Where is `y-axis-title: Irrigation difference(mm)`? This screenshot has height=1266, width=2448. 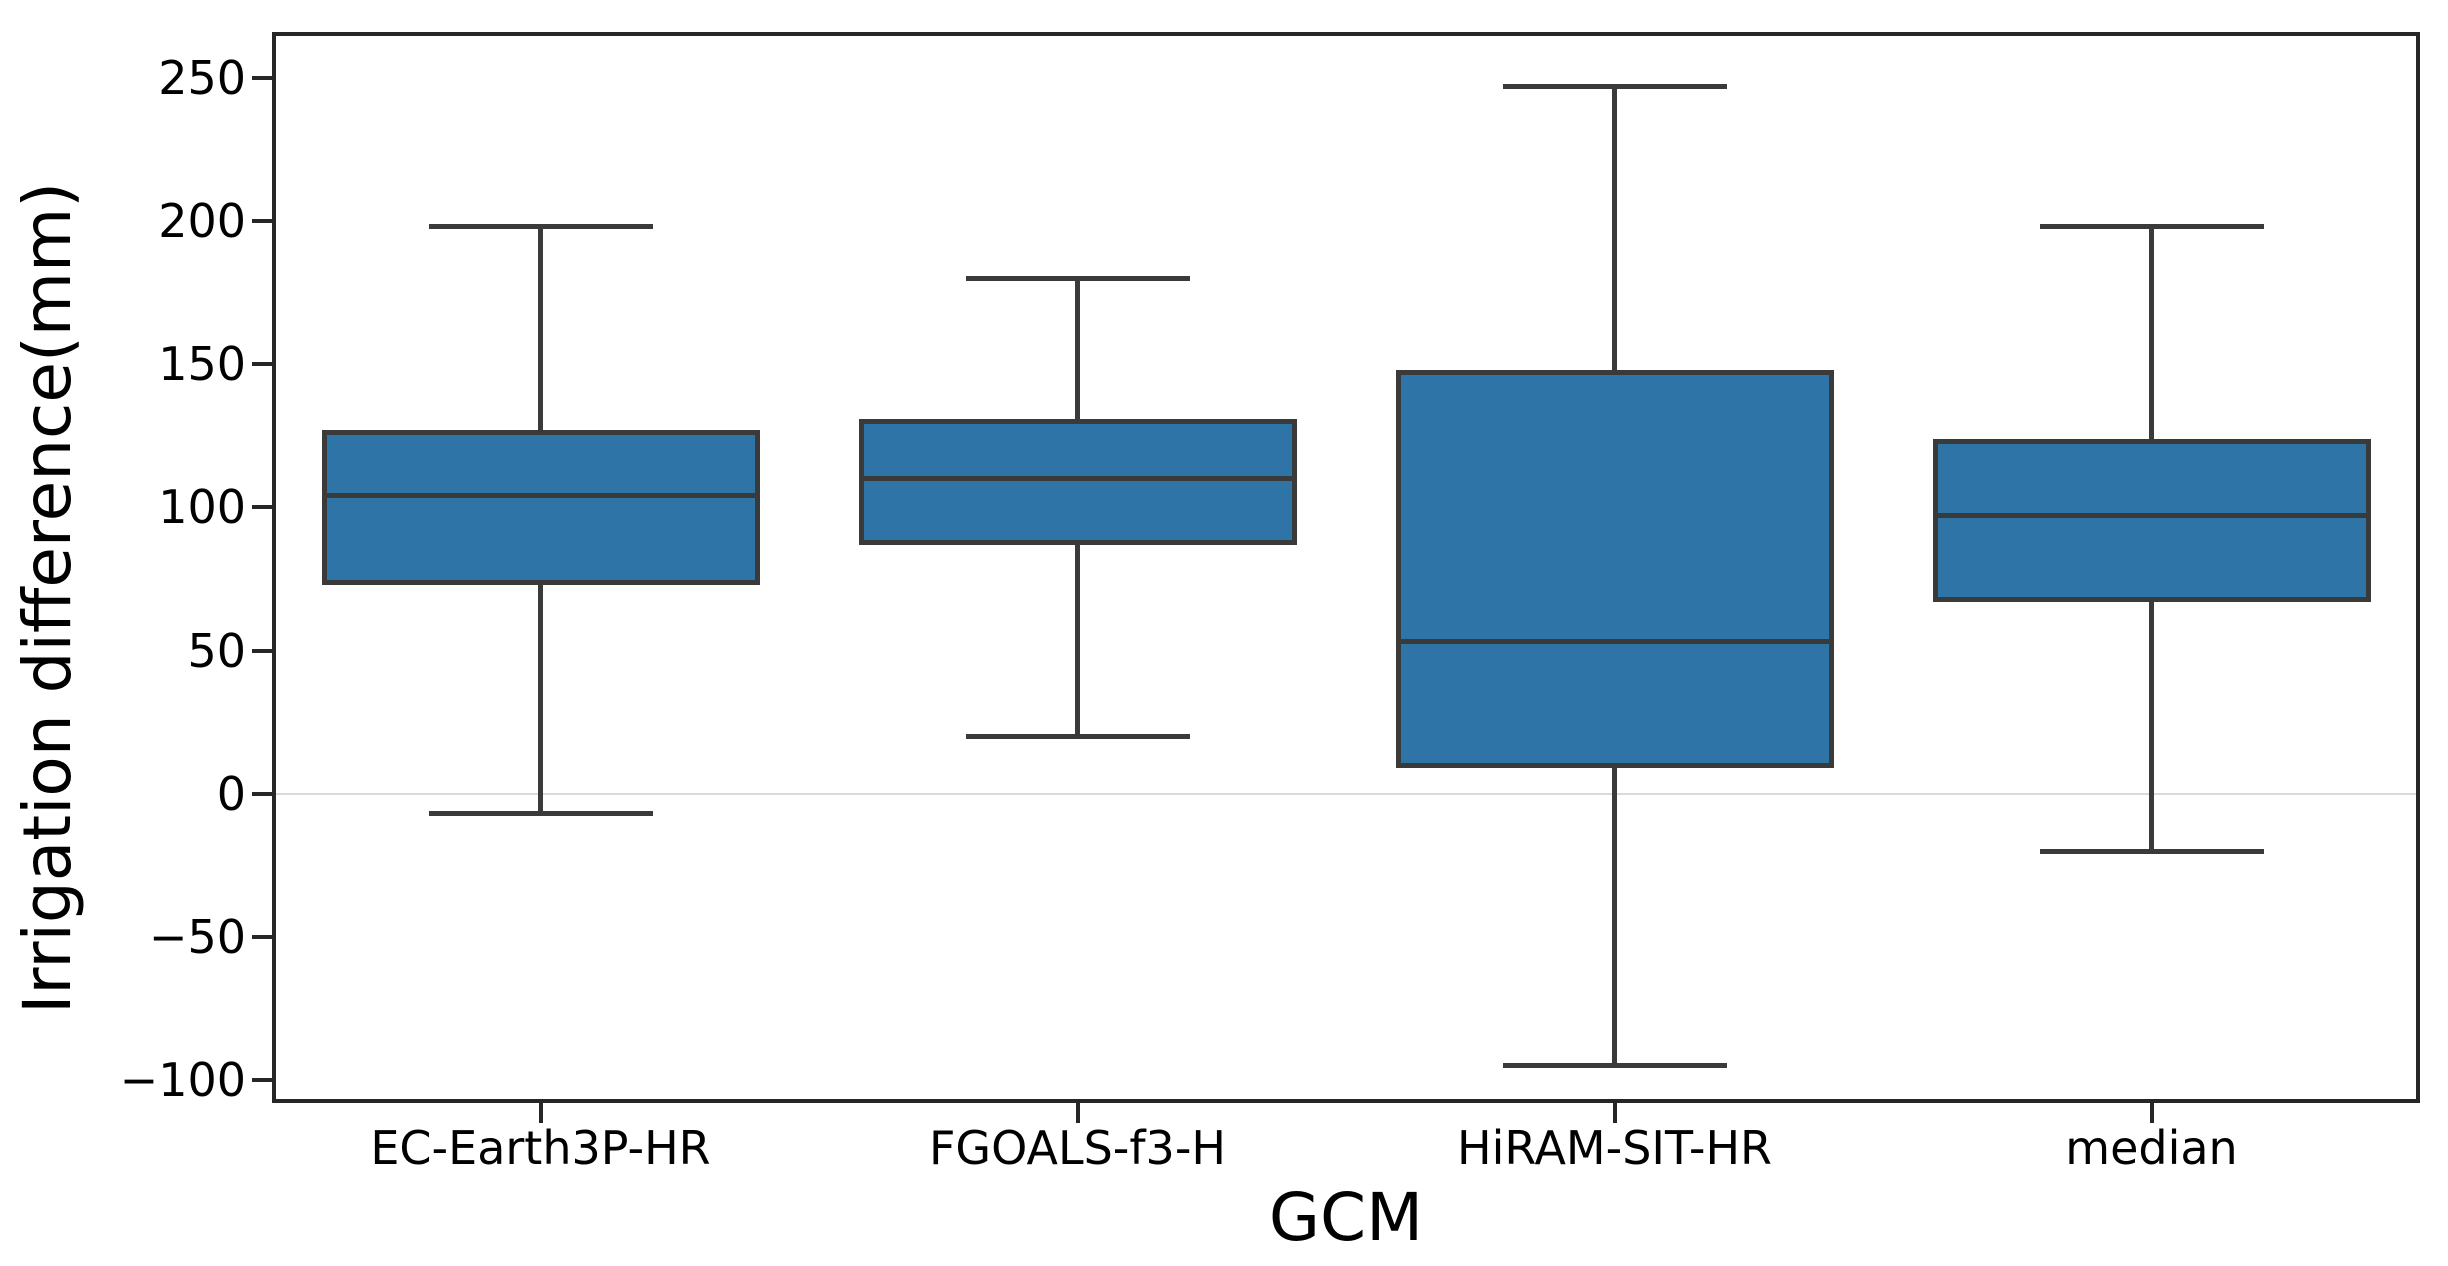
y-axis-title: Irrigation difference(mm) is located at coordinates (47, 597).